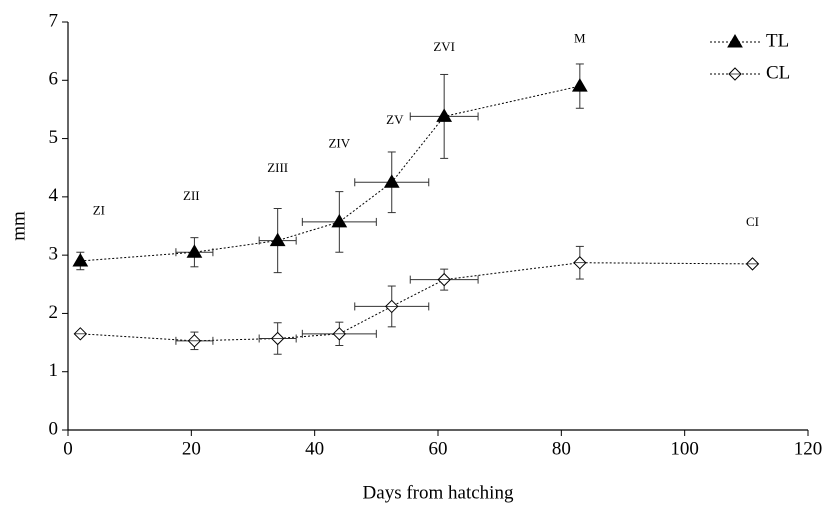  Describe the element at coordinates (54, 428) in the screenshot. I see `y-tick-label: 0` at that location.